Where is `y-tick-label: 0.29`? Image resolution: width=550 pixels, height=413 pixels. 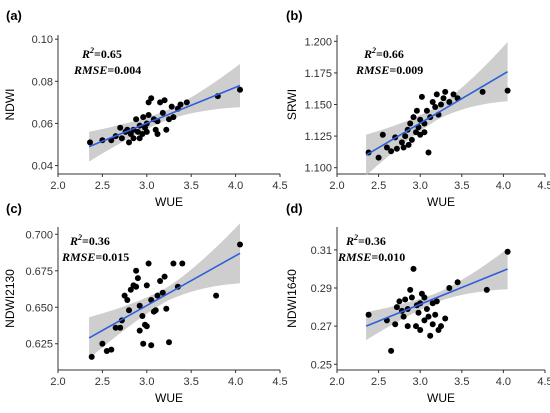 y-tick-label: 0.29 is located at coordinates (321, 289).